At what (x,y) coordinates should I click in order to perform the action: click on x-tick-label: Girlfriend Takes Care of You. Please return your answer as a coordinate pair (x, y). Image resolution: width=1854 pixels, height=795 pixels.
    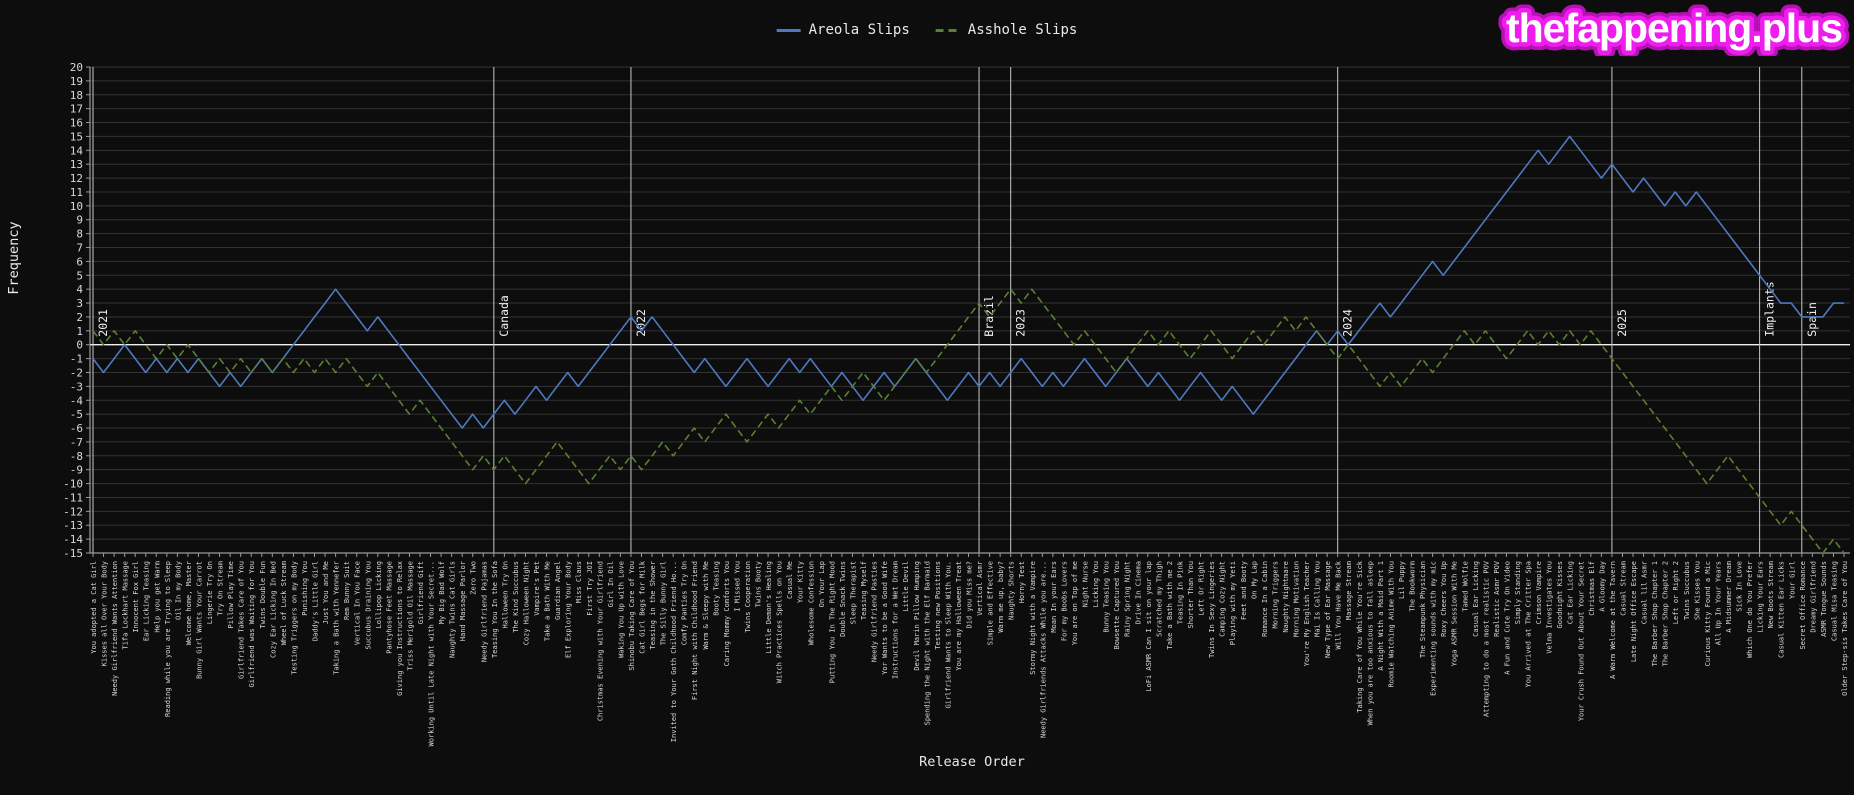
    Looking at the image, I should click on (242, 620).